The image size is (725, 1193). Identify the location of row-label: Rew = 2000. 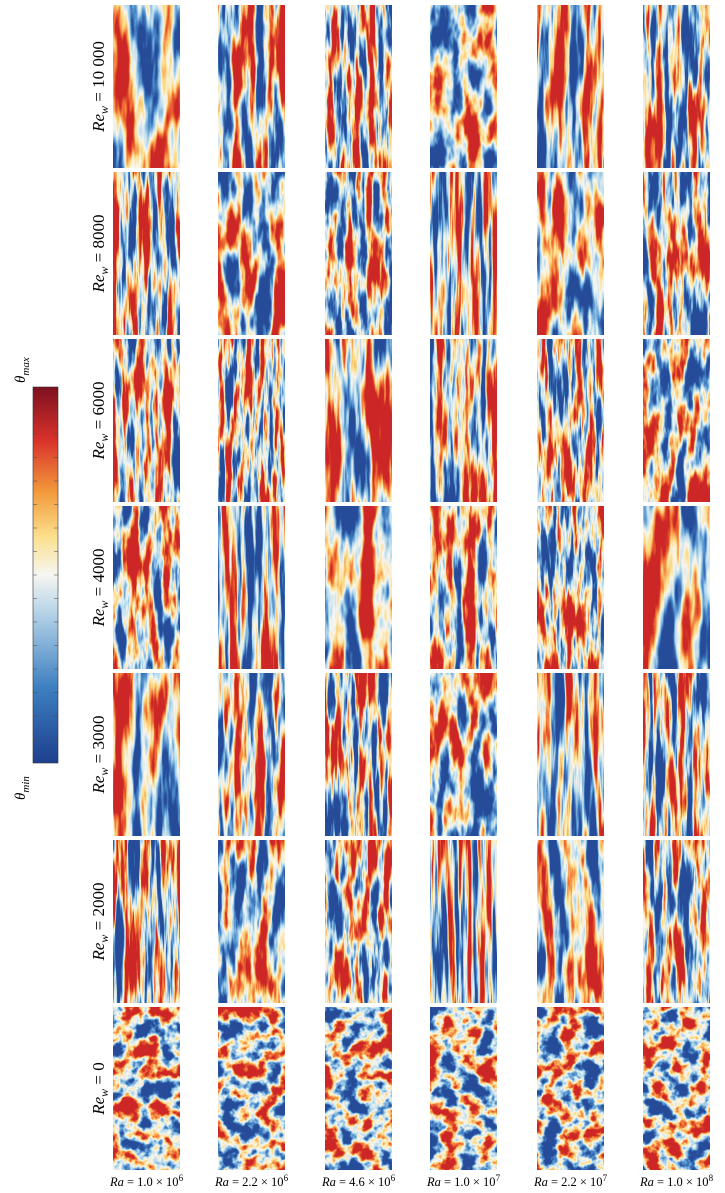
(100, 921).